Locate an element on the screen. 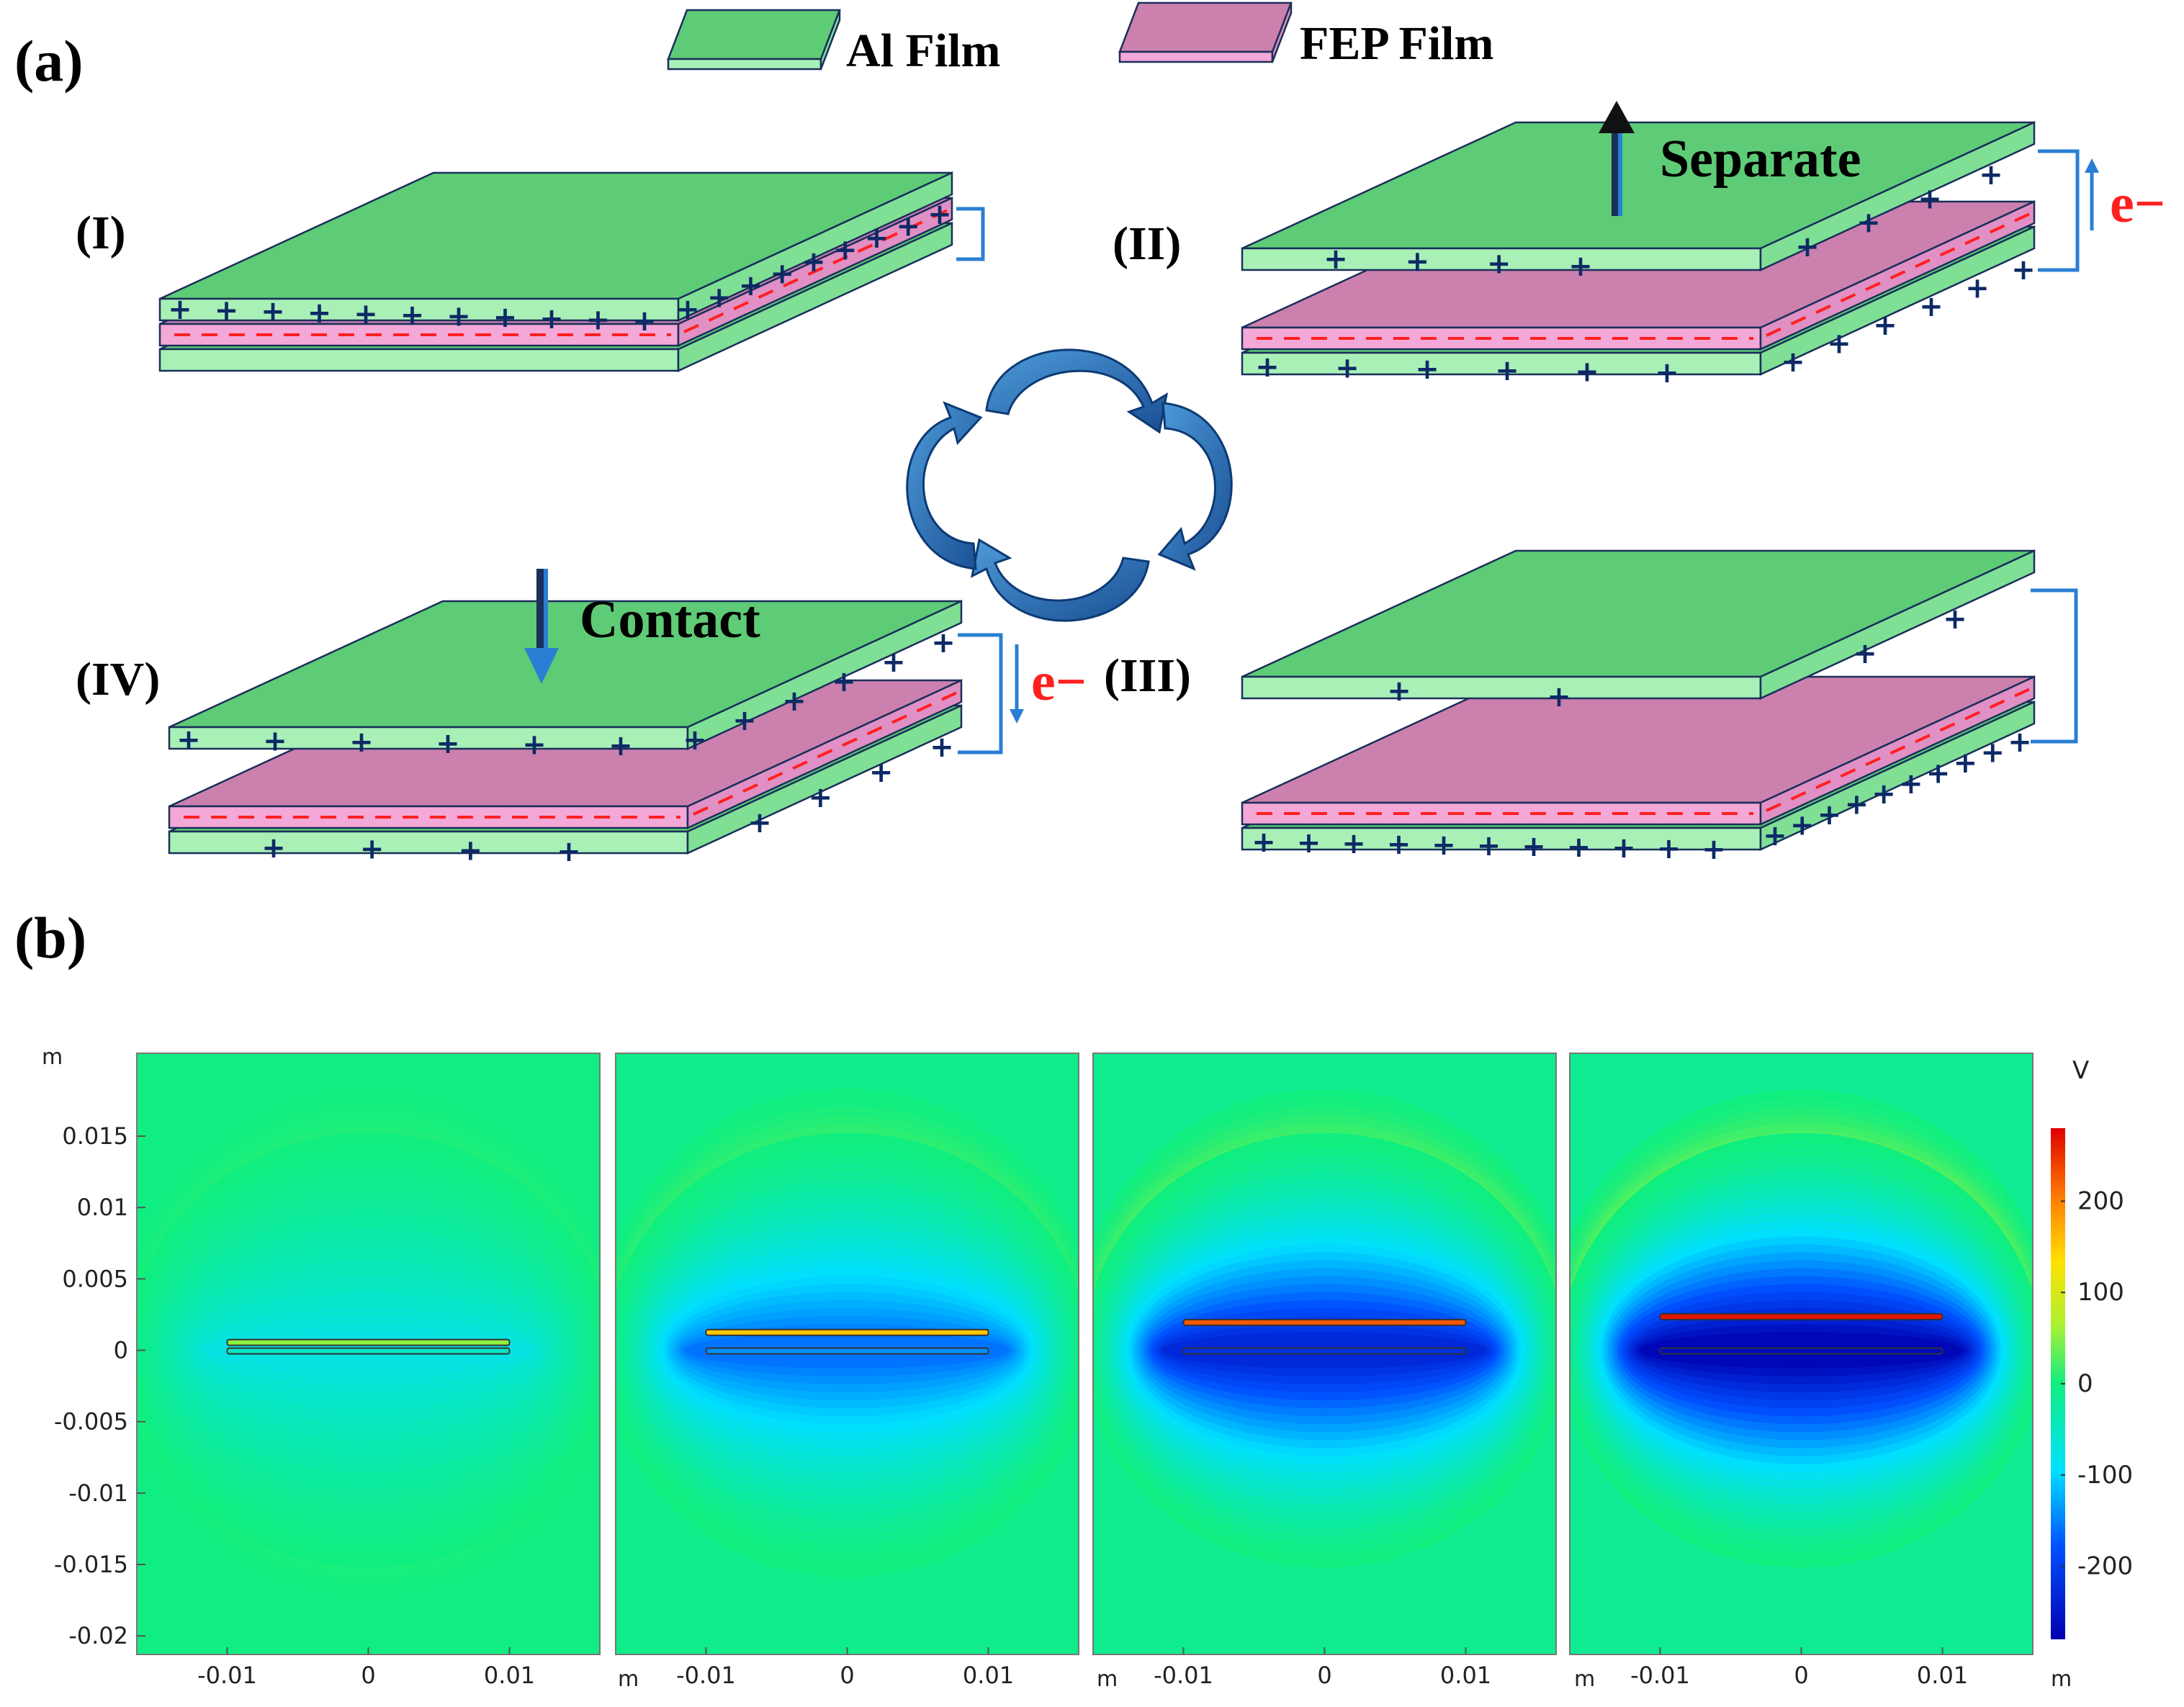  y-tick-label: 0.01 is located at coordinates (102, 1207).